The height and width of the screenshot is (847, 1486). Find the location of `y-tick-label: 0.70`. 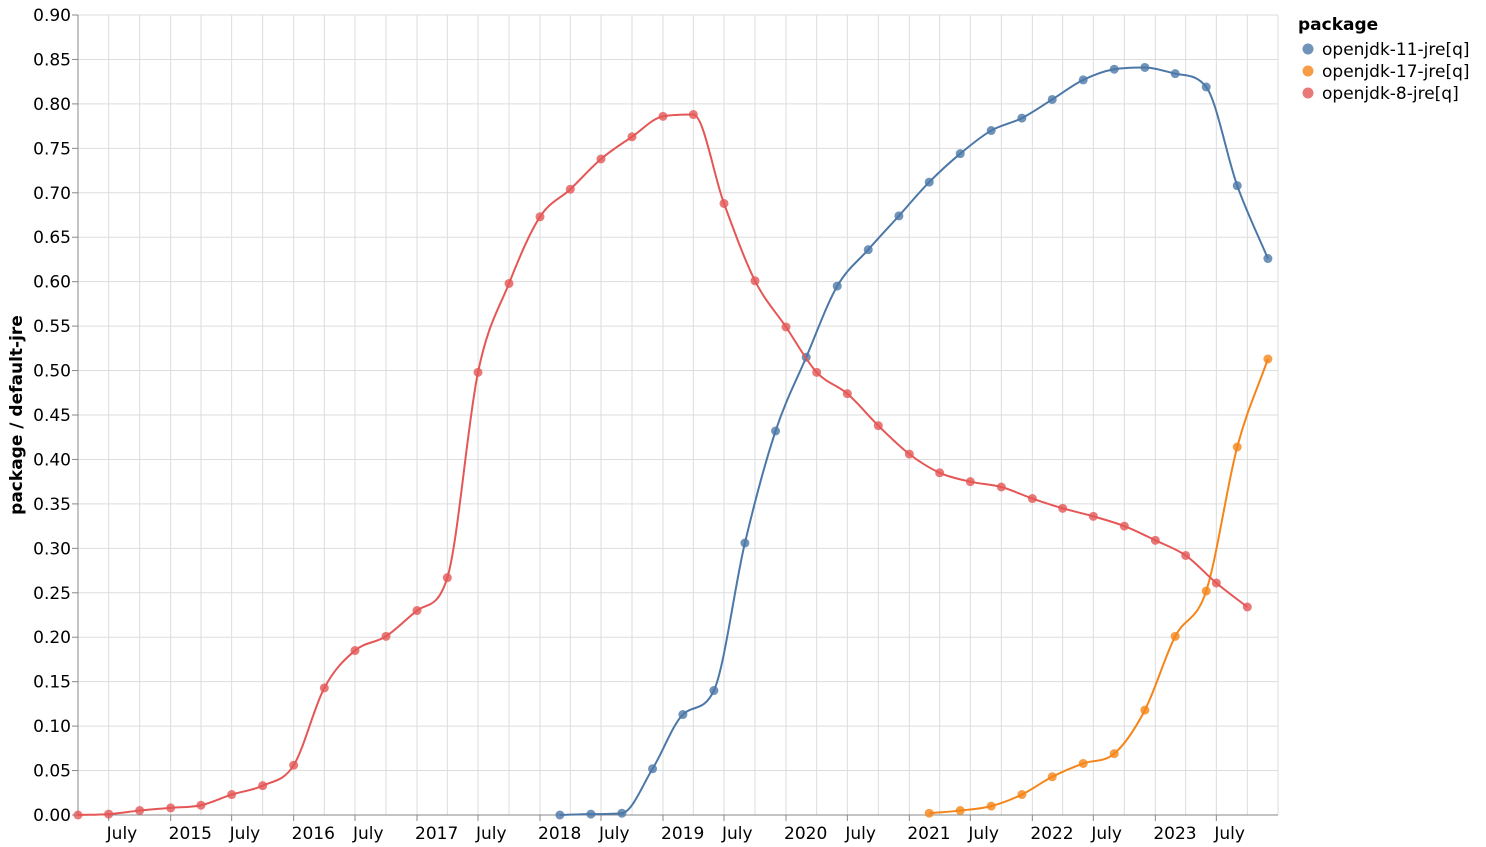

y-tick-label: 0.70 is located at coordinates (52, 194).